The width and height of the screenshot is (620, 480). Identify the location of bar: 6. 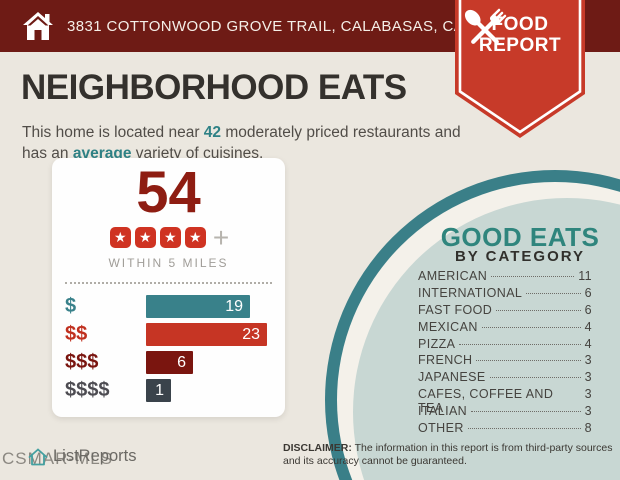
(169, 362).